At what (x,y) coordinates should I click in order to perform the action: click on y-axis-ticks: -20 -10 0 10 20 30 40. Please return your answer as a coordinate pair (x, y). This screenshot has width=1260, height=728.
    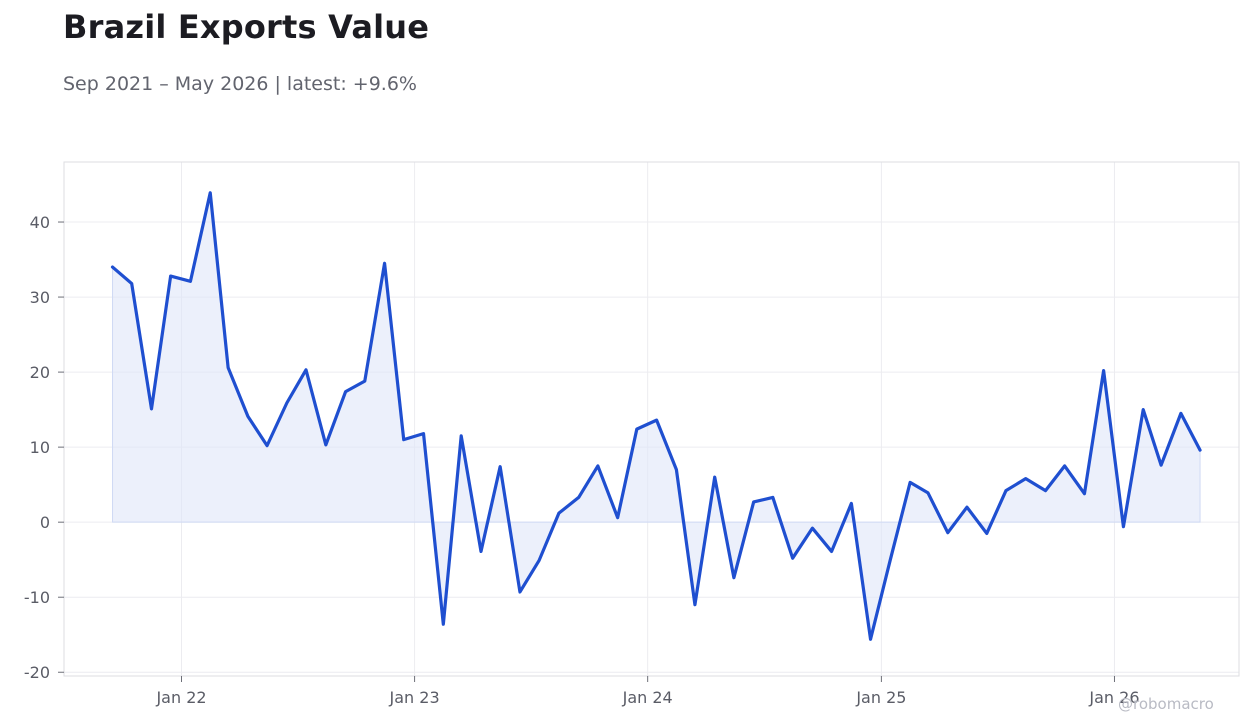
    Looking at the image, I should click on (44, 447).